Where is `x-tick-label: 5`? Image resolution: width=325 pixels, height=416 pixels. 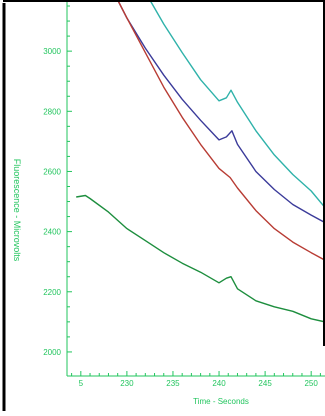
x-tick-label: 5 is located at coordinates (81, 383).